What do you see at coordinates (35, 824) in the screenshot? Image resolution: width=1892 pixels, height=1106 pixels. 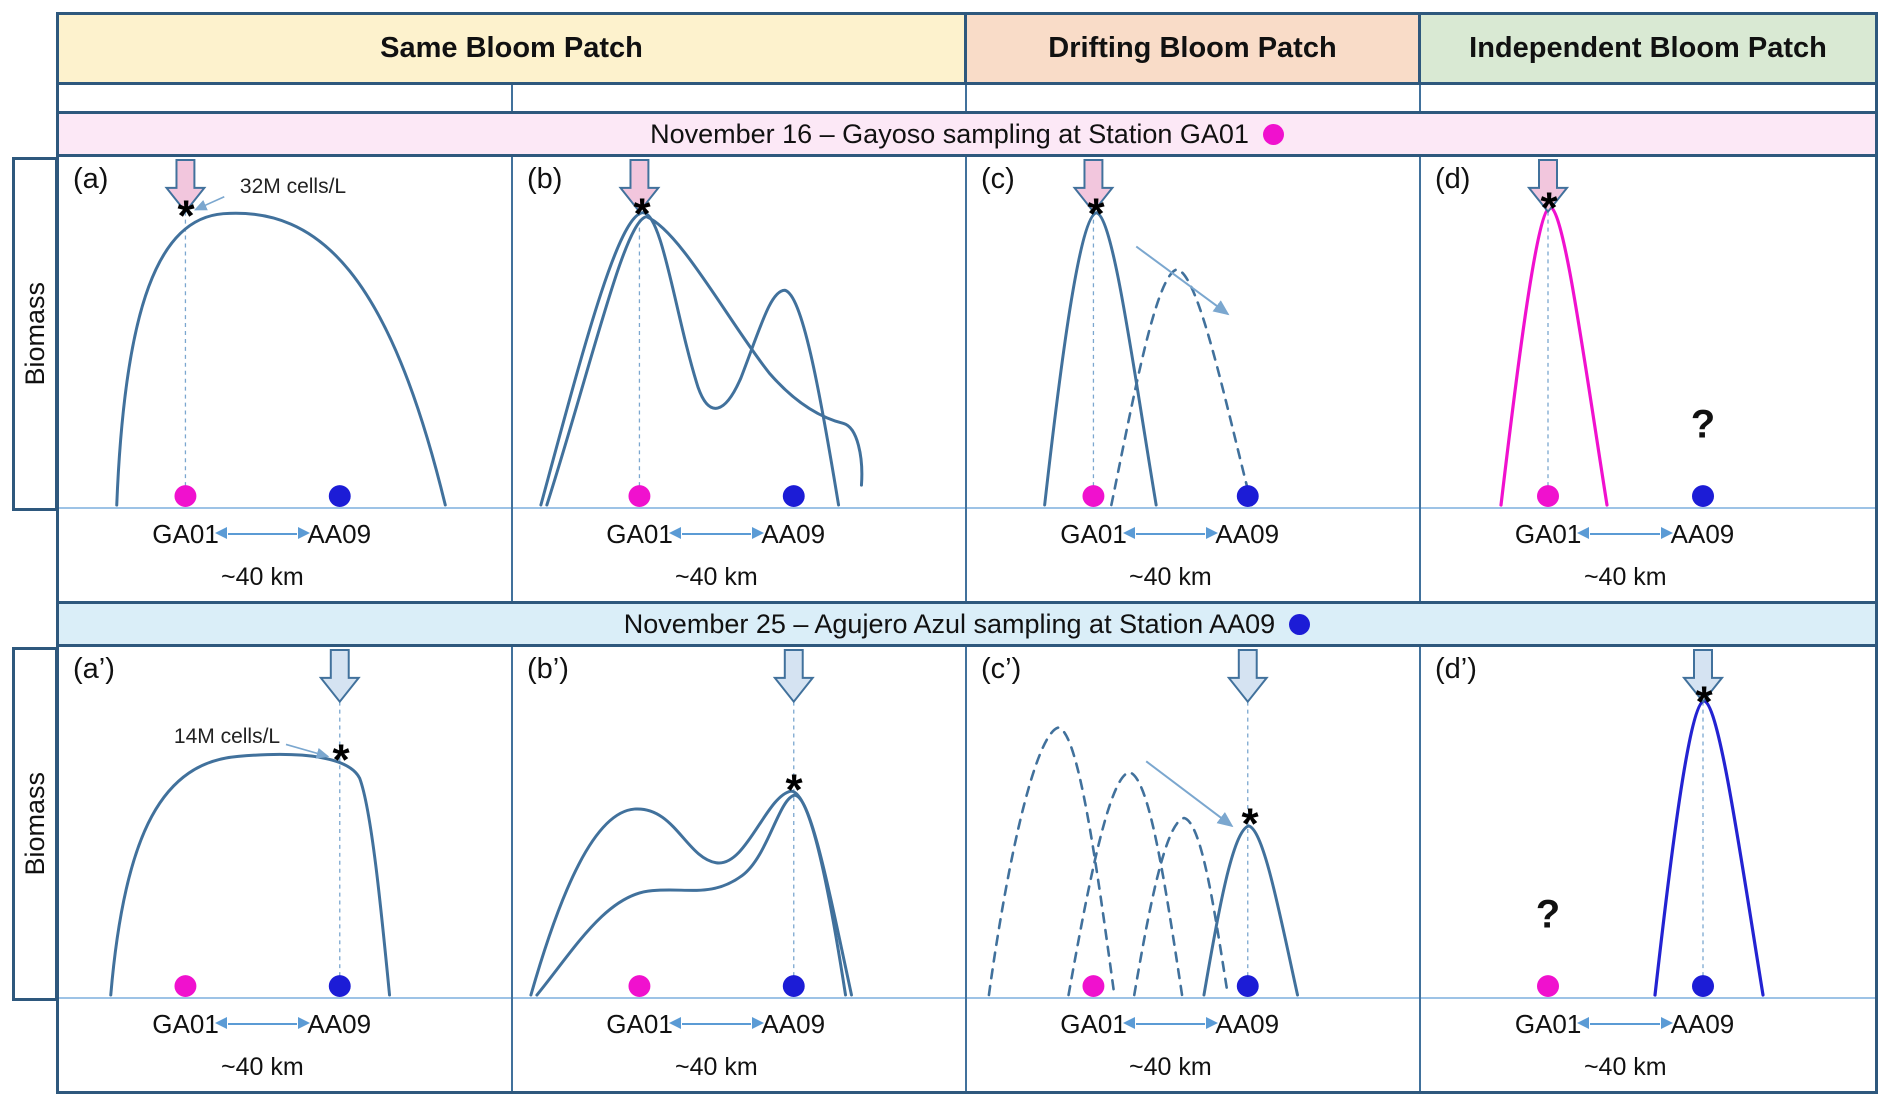 I see `biomass-axis-box-row2: Biomass` at bounding box center [35, 824].